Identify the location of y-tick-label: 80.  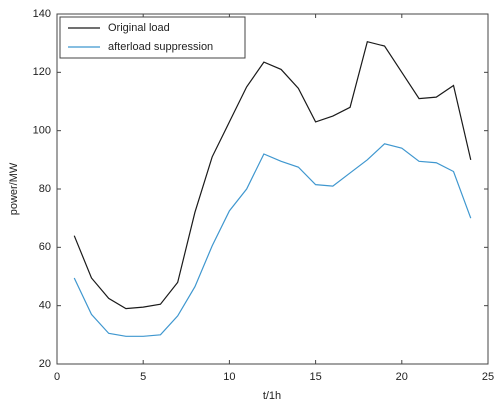
(45, 189).